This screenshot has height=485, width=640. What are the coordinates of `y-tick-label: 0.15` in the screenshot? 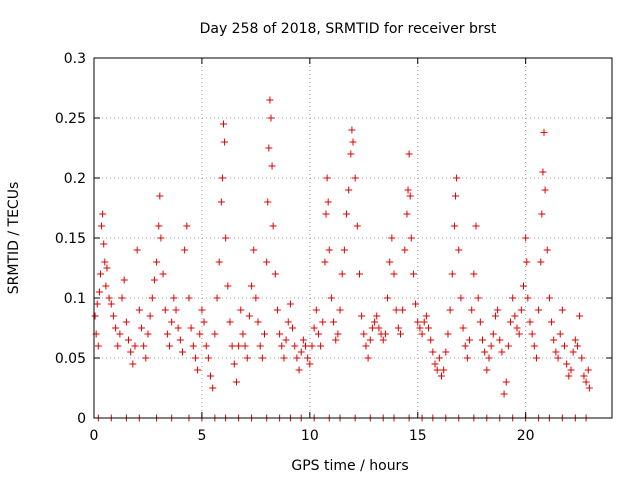 It's located at (70, 239).